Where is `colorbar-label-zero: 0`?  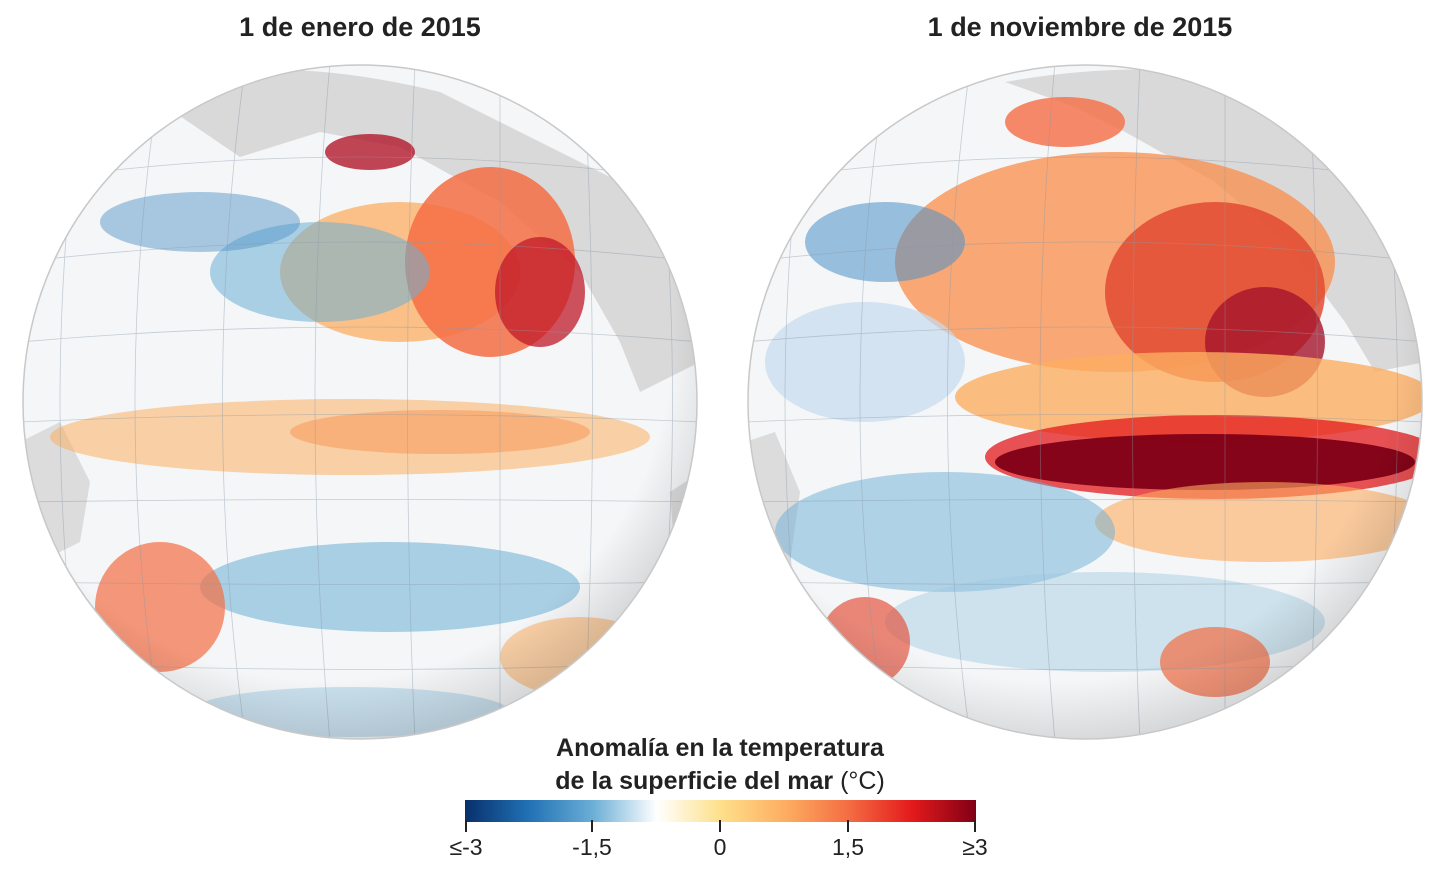
colorbar-label-zero: 0 is located at coordinates (720, 847).